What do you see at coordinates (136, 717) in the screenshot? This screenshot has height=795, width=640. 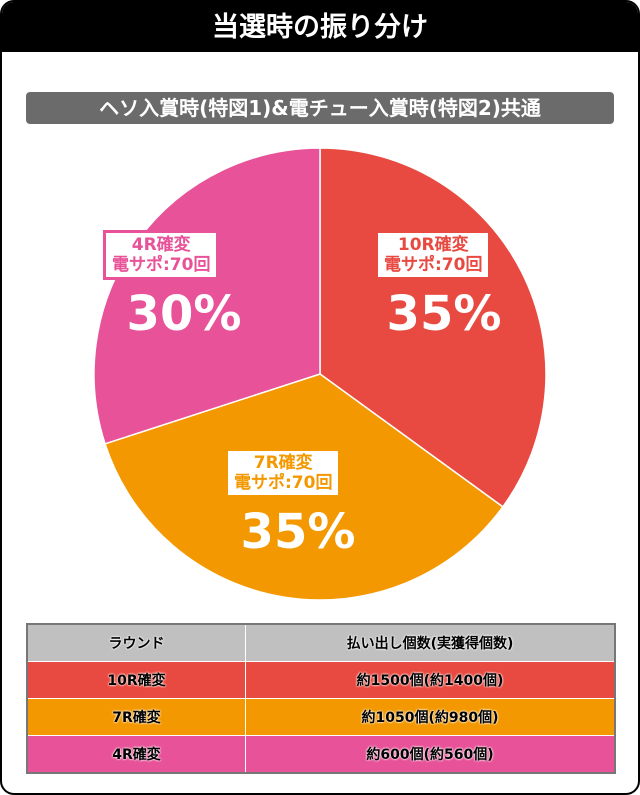 I see `cell-round: 7R確変` at bounding box center [136, 717].